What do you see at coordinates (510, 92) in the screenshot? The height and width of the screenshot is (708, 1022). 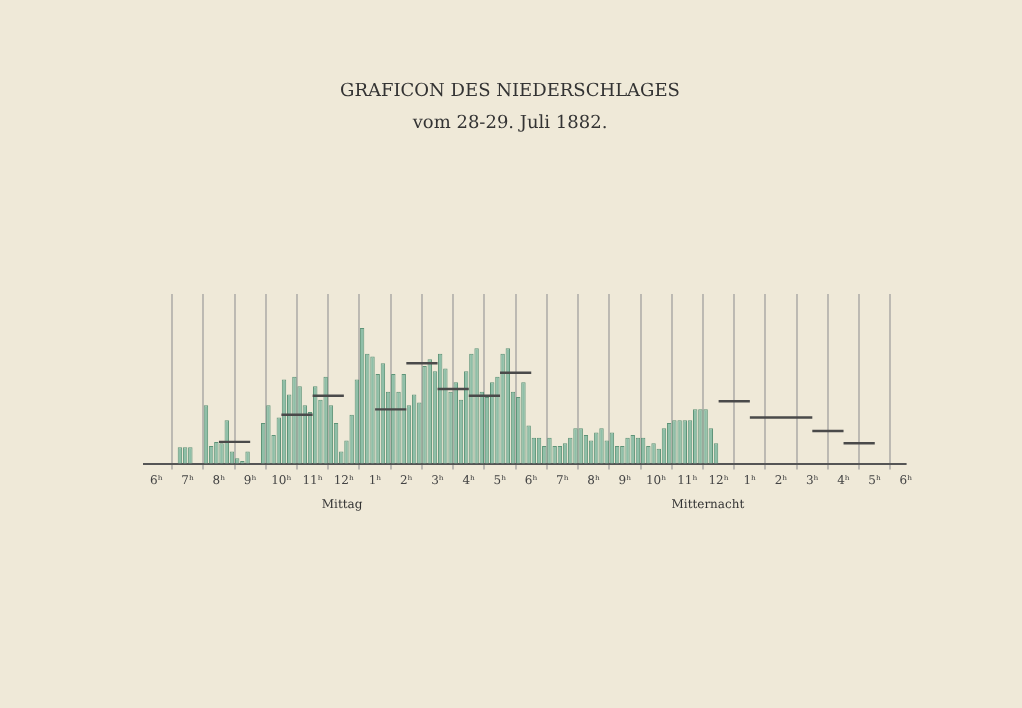 I see `chart-title: GRAFICON DES NIEDERSCHLAGES` at bounding box center [510, 92].